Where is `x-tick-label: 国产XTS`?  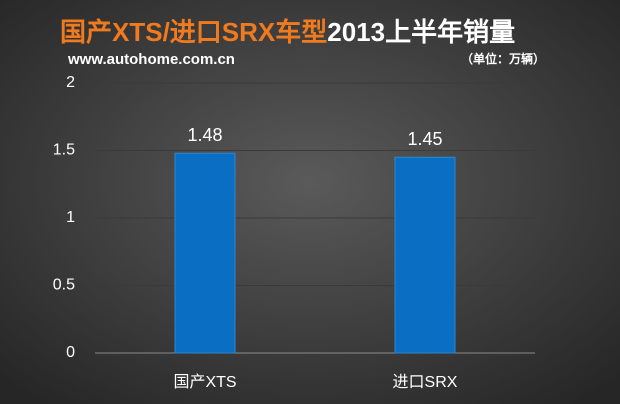
x-tick-label: 国产XTS is located at coordinates (204, 382).